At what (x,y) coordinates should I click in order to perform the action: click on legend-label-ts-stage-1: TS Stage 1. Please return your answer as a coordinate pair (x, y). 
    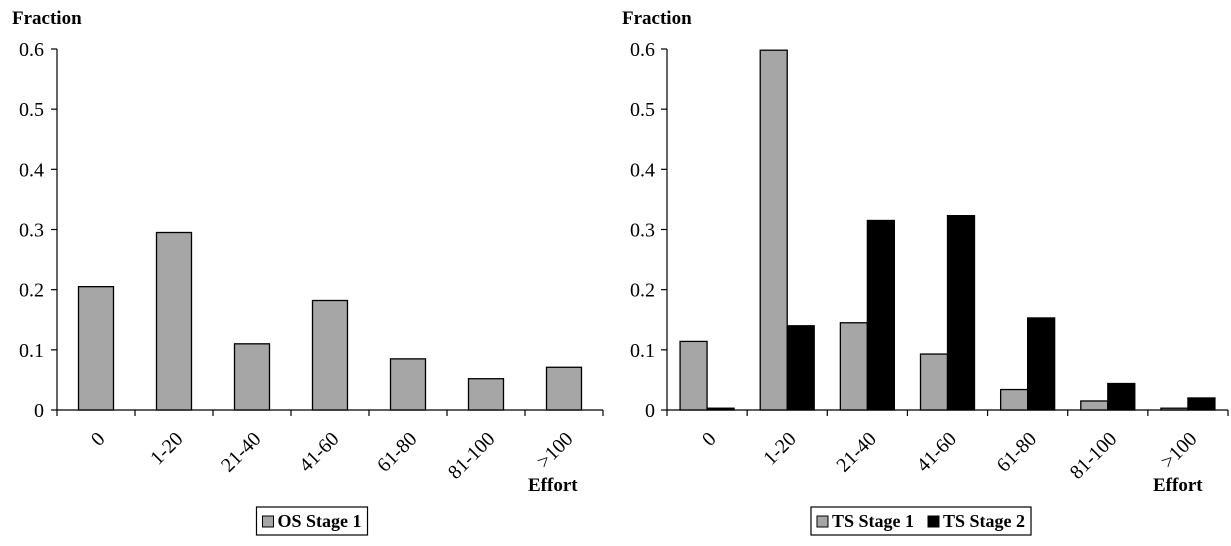
    Looking at the image, I should click on (873, 521).